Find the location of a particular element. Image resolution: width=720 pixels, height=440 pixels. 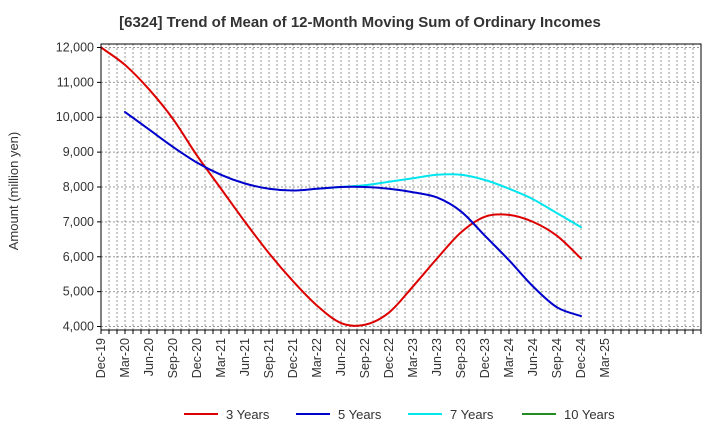

x-tick-label: Mar-23 is located at coordinates (413, 358).